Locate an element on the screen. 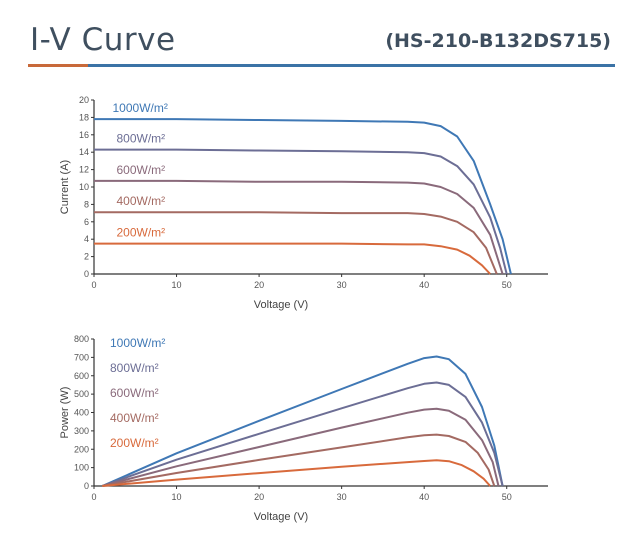 The height and width of the screenshot is (546, 627). y-tick-label: 20 is located at coordinates (84, 100).